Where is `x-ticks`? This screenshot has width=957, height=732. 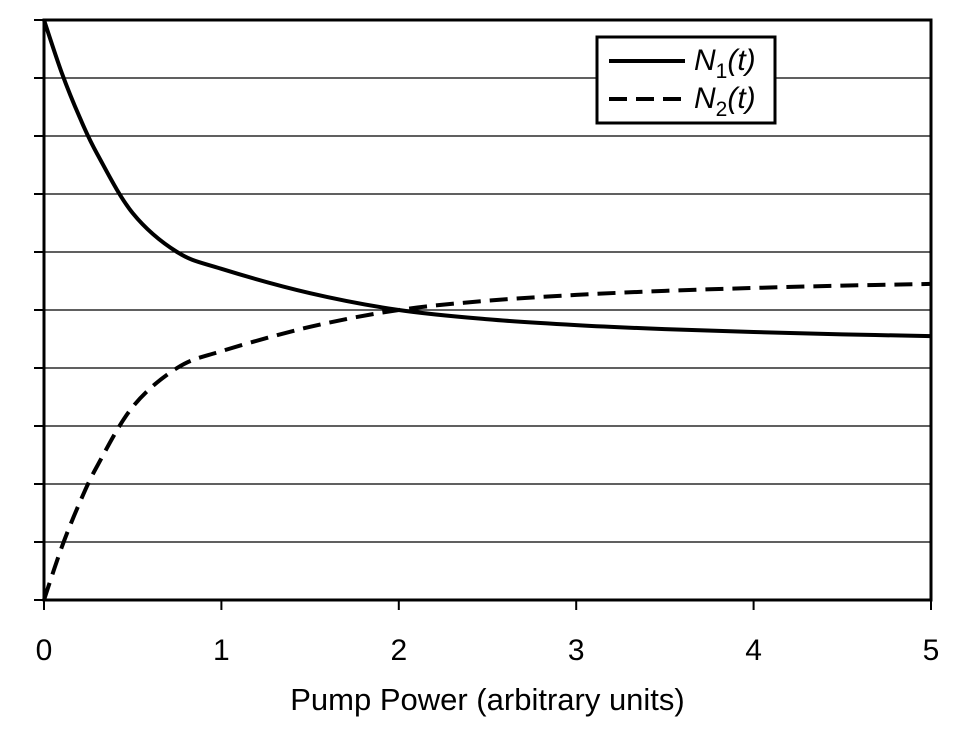 x-ticks is located at coordinates (487, 605).